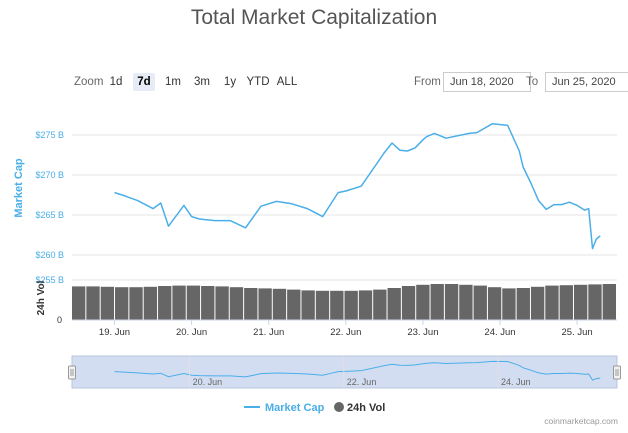 This screenshot has width=628, height=433. What do you see at coordinates (362, 382) in the screenshot?
I see `navigator-tick-label: 22. Jun` at bounding box center [362, 382].